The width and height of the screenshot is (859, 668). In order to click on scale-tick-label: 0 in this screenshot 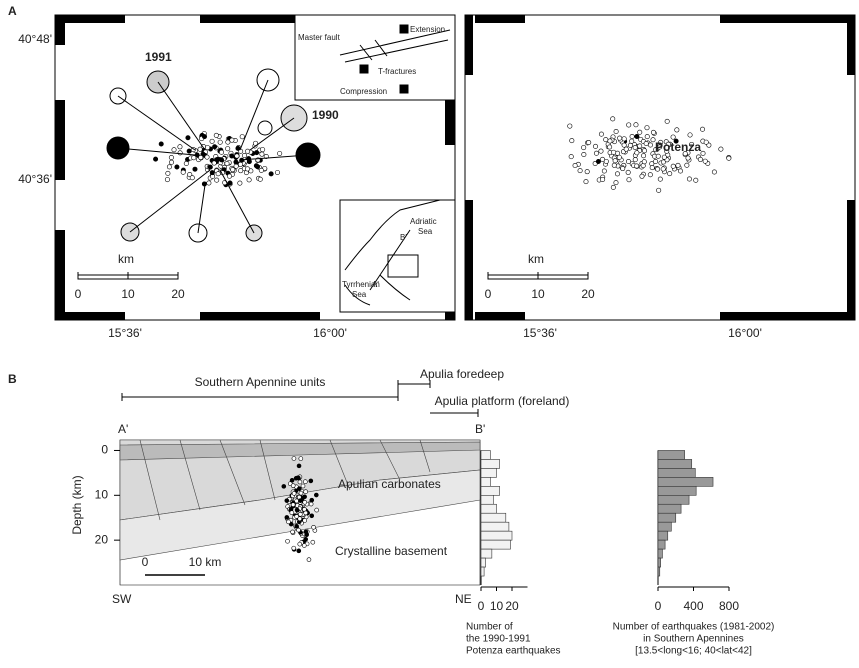, I will do `click(488, 294)`.